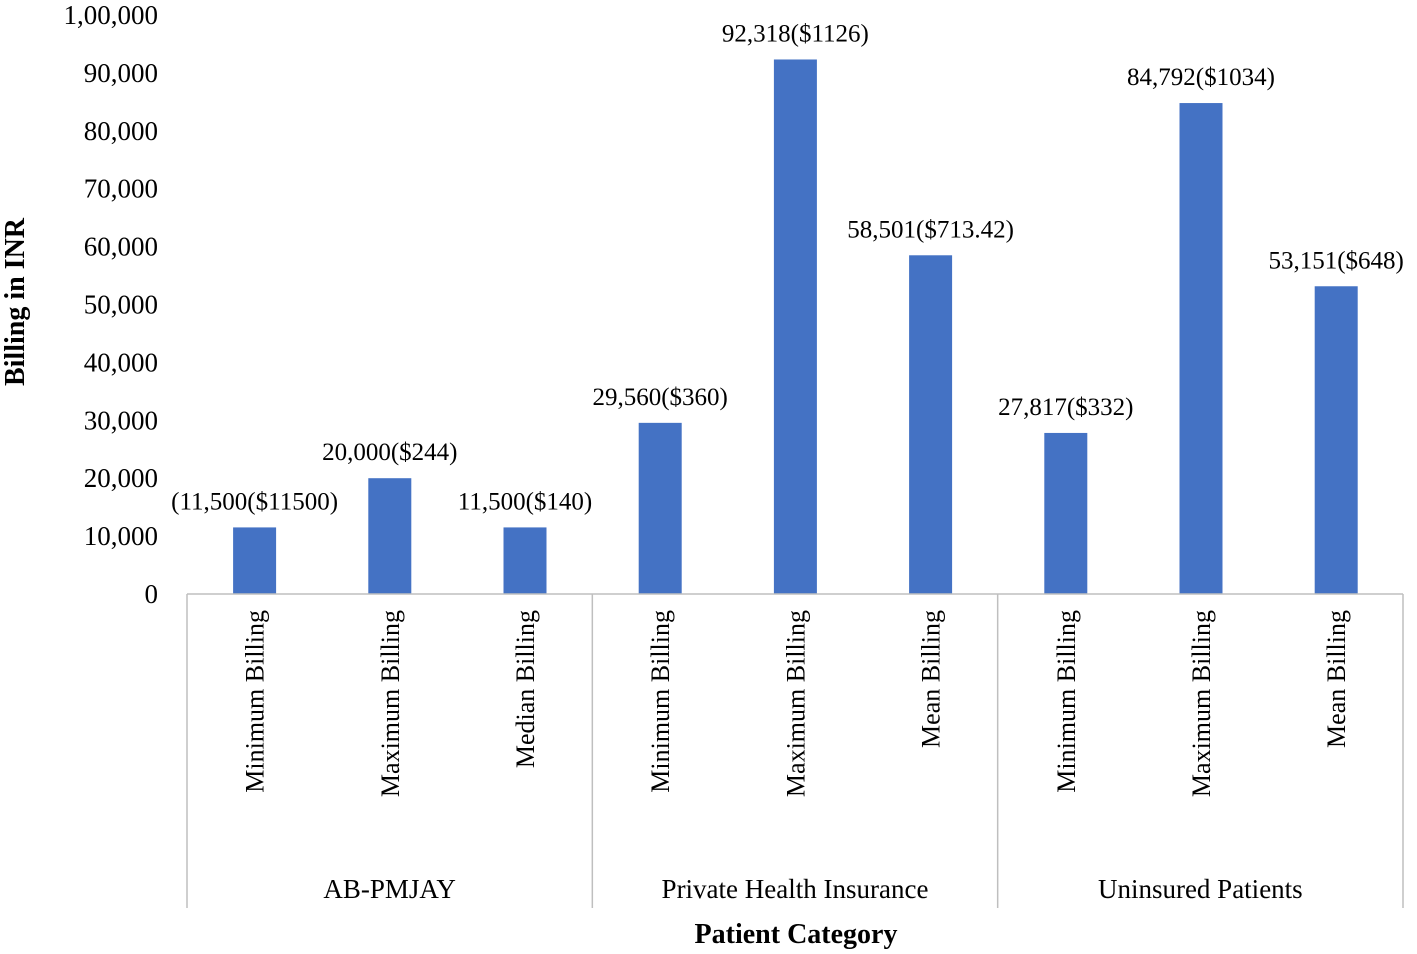 The image size is (1417, 954). Describe the element at coordinates (121, 420) in the screenshot. I see `y-tick-label: 30,000` at that location.